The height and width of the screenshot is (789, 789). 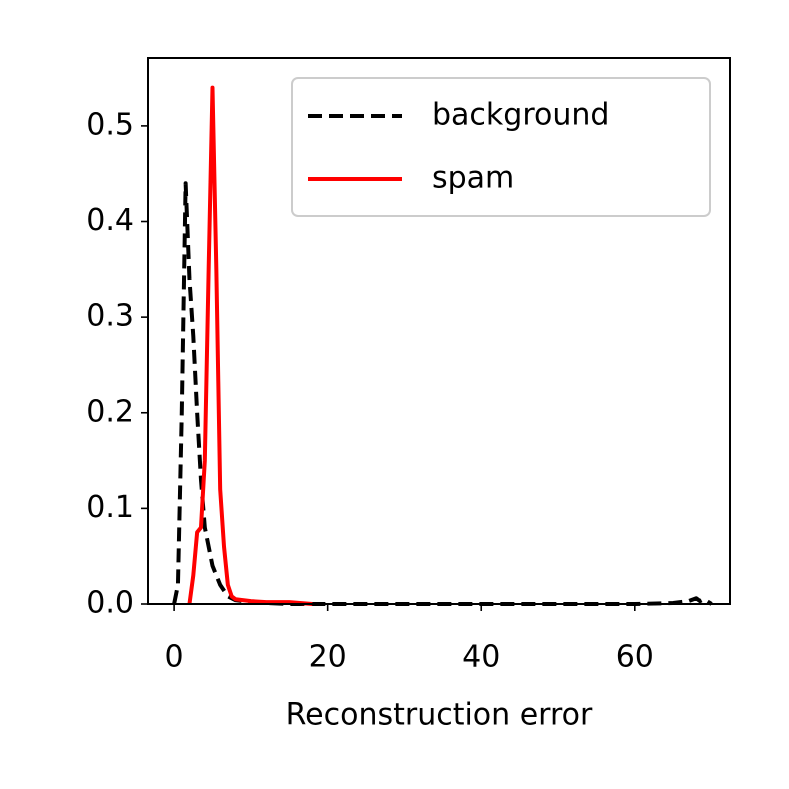 What do you see at coordinates (439, 715) in the screenshot?
I see `x-axis-label: Reconstruction error` at bounding box center [439, 715].